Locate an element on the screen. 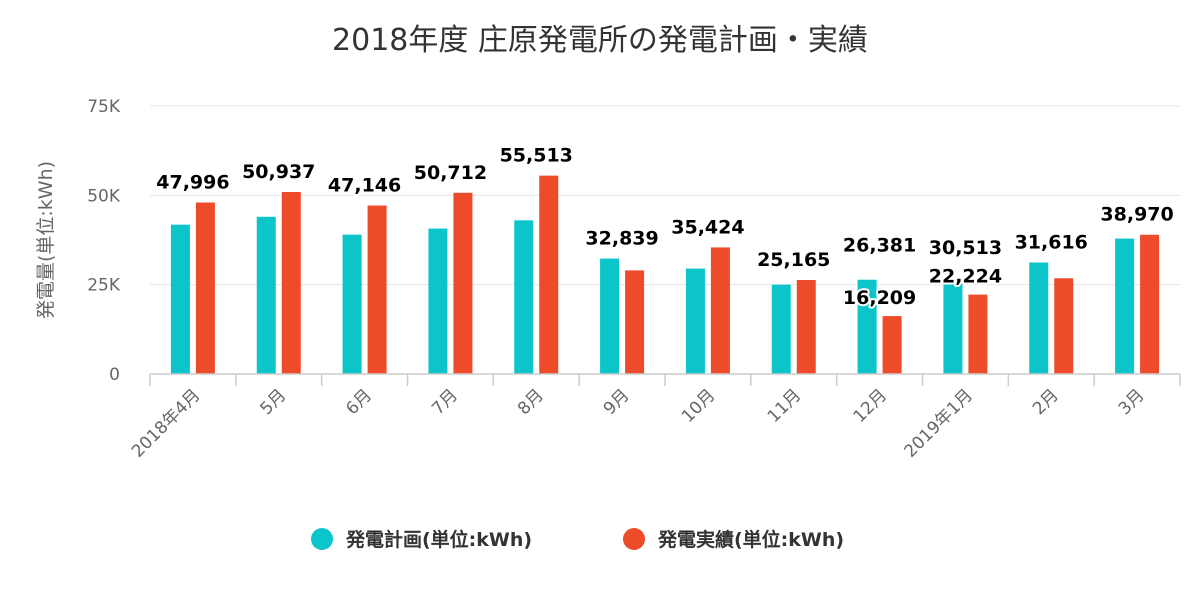  x-tick-label: 2019年1月 is located at coordinates (939, 423).